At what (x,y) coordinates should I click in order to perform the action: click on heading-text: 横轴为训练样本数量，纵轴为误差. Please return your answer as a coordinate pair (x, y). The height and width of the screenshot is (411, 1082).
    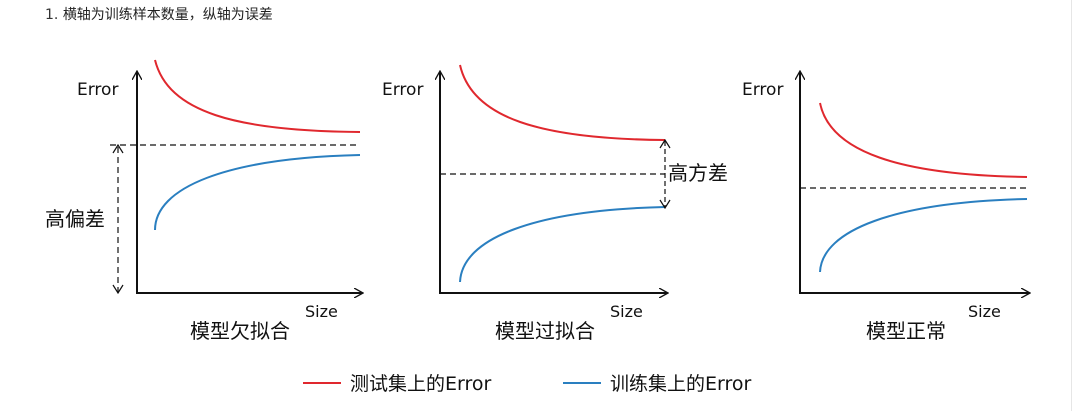
    Looking at the image, I should click on (167, 15).